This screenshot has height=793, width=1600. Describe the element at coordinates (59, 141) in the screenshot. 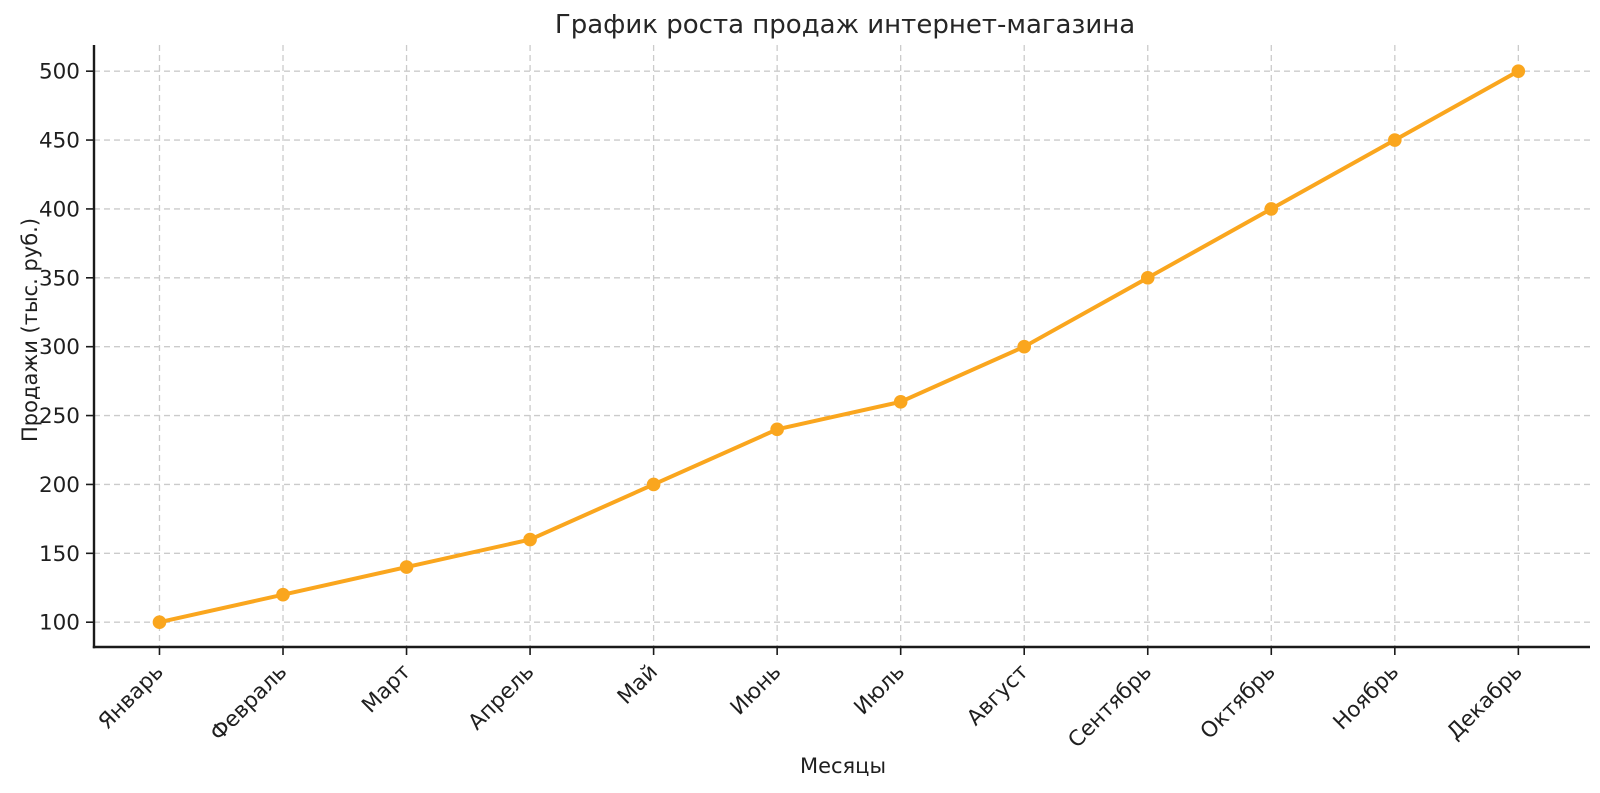

I see `y-tick-label: 450` at that location.